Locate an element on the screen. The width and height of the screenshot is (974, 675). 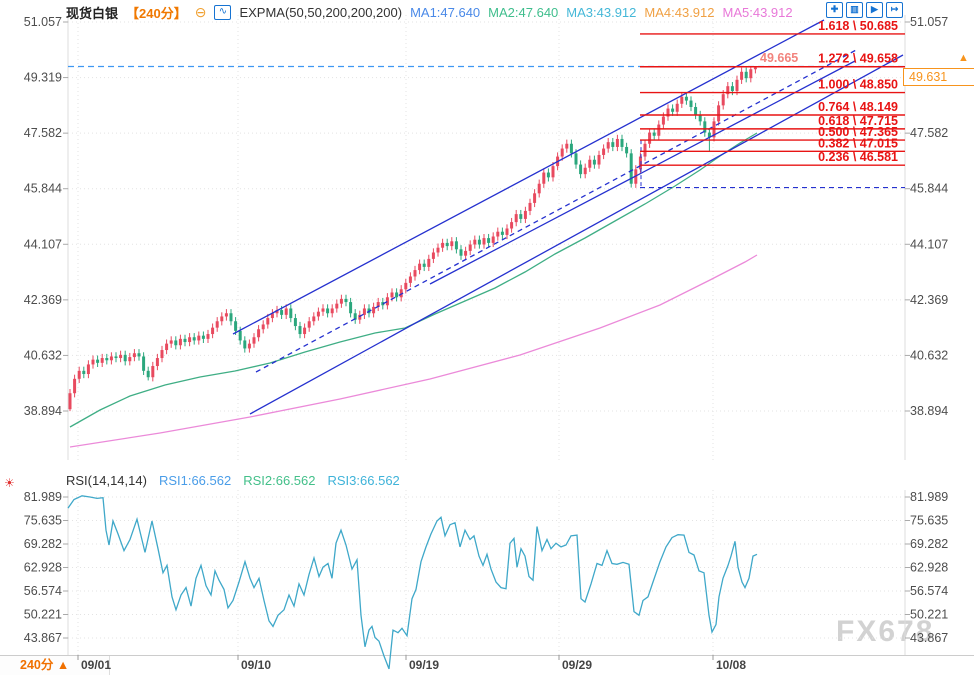
fib-label: 1.000 \ 48.850 is located at coordinates (858, 85).